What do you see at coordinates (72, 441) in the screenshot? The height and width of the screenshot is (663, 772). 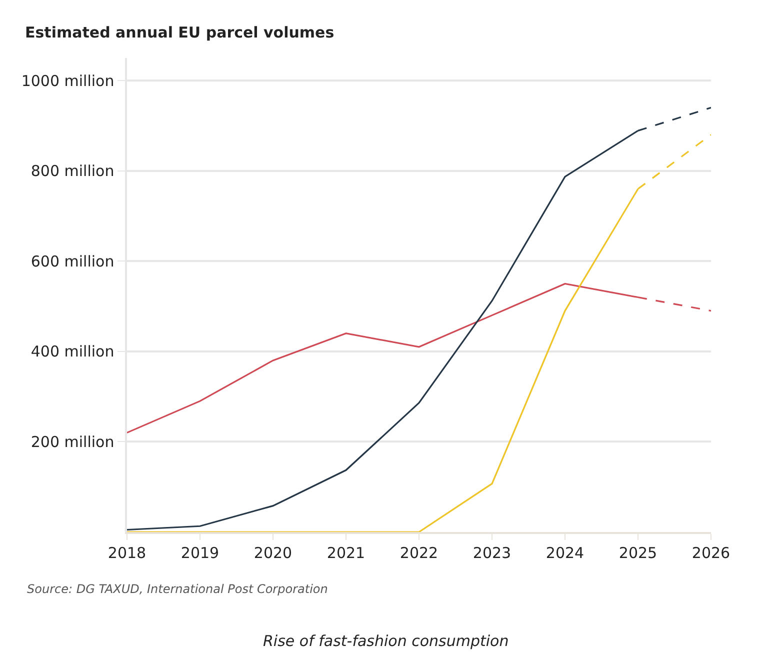 I see `y-tick-label: 200 million` at bounding box center [72, 441].